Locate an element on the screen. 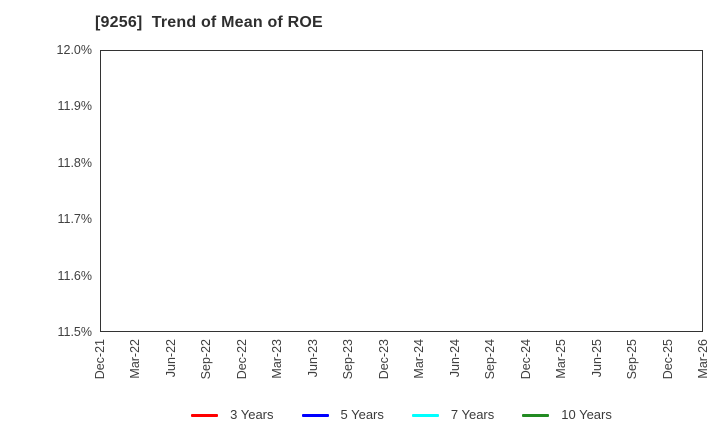 This screenshot has height=440, width=720. legend-item-5-years: 5 Years is located at coordinates (342, 415).